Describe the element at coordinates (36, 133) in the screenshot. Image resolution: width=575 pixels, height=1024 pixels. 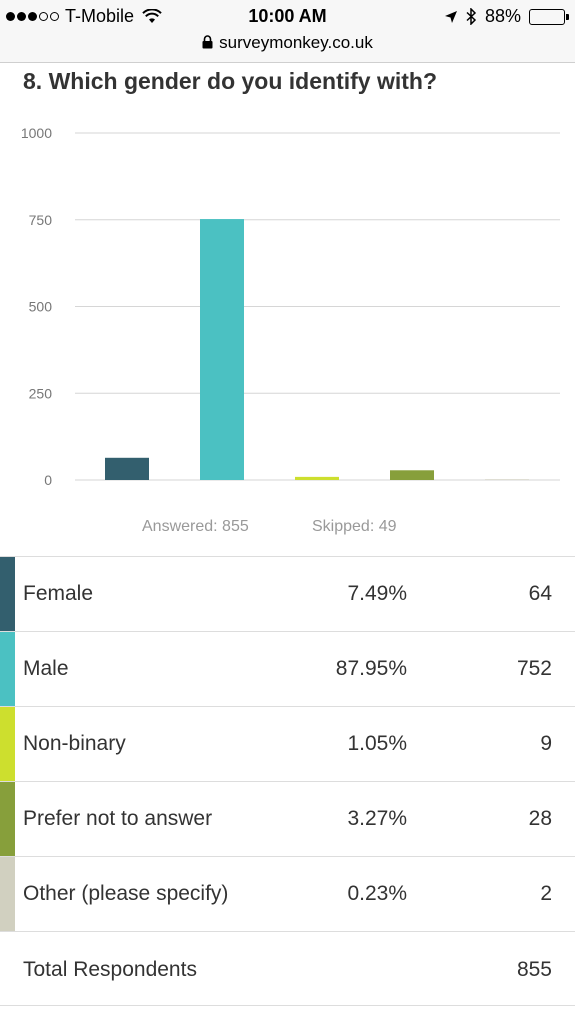
I see `y-tick-label: 1000` at that location.